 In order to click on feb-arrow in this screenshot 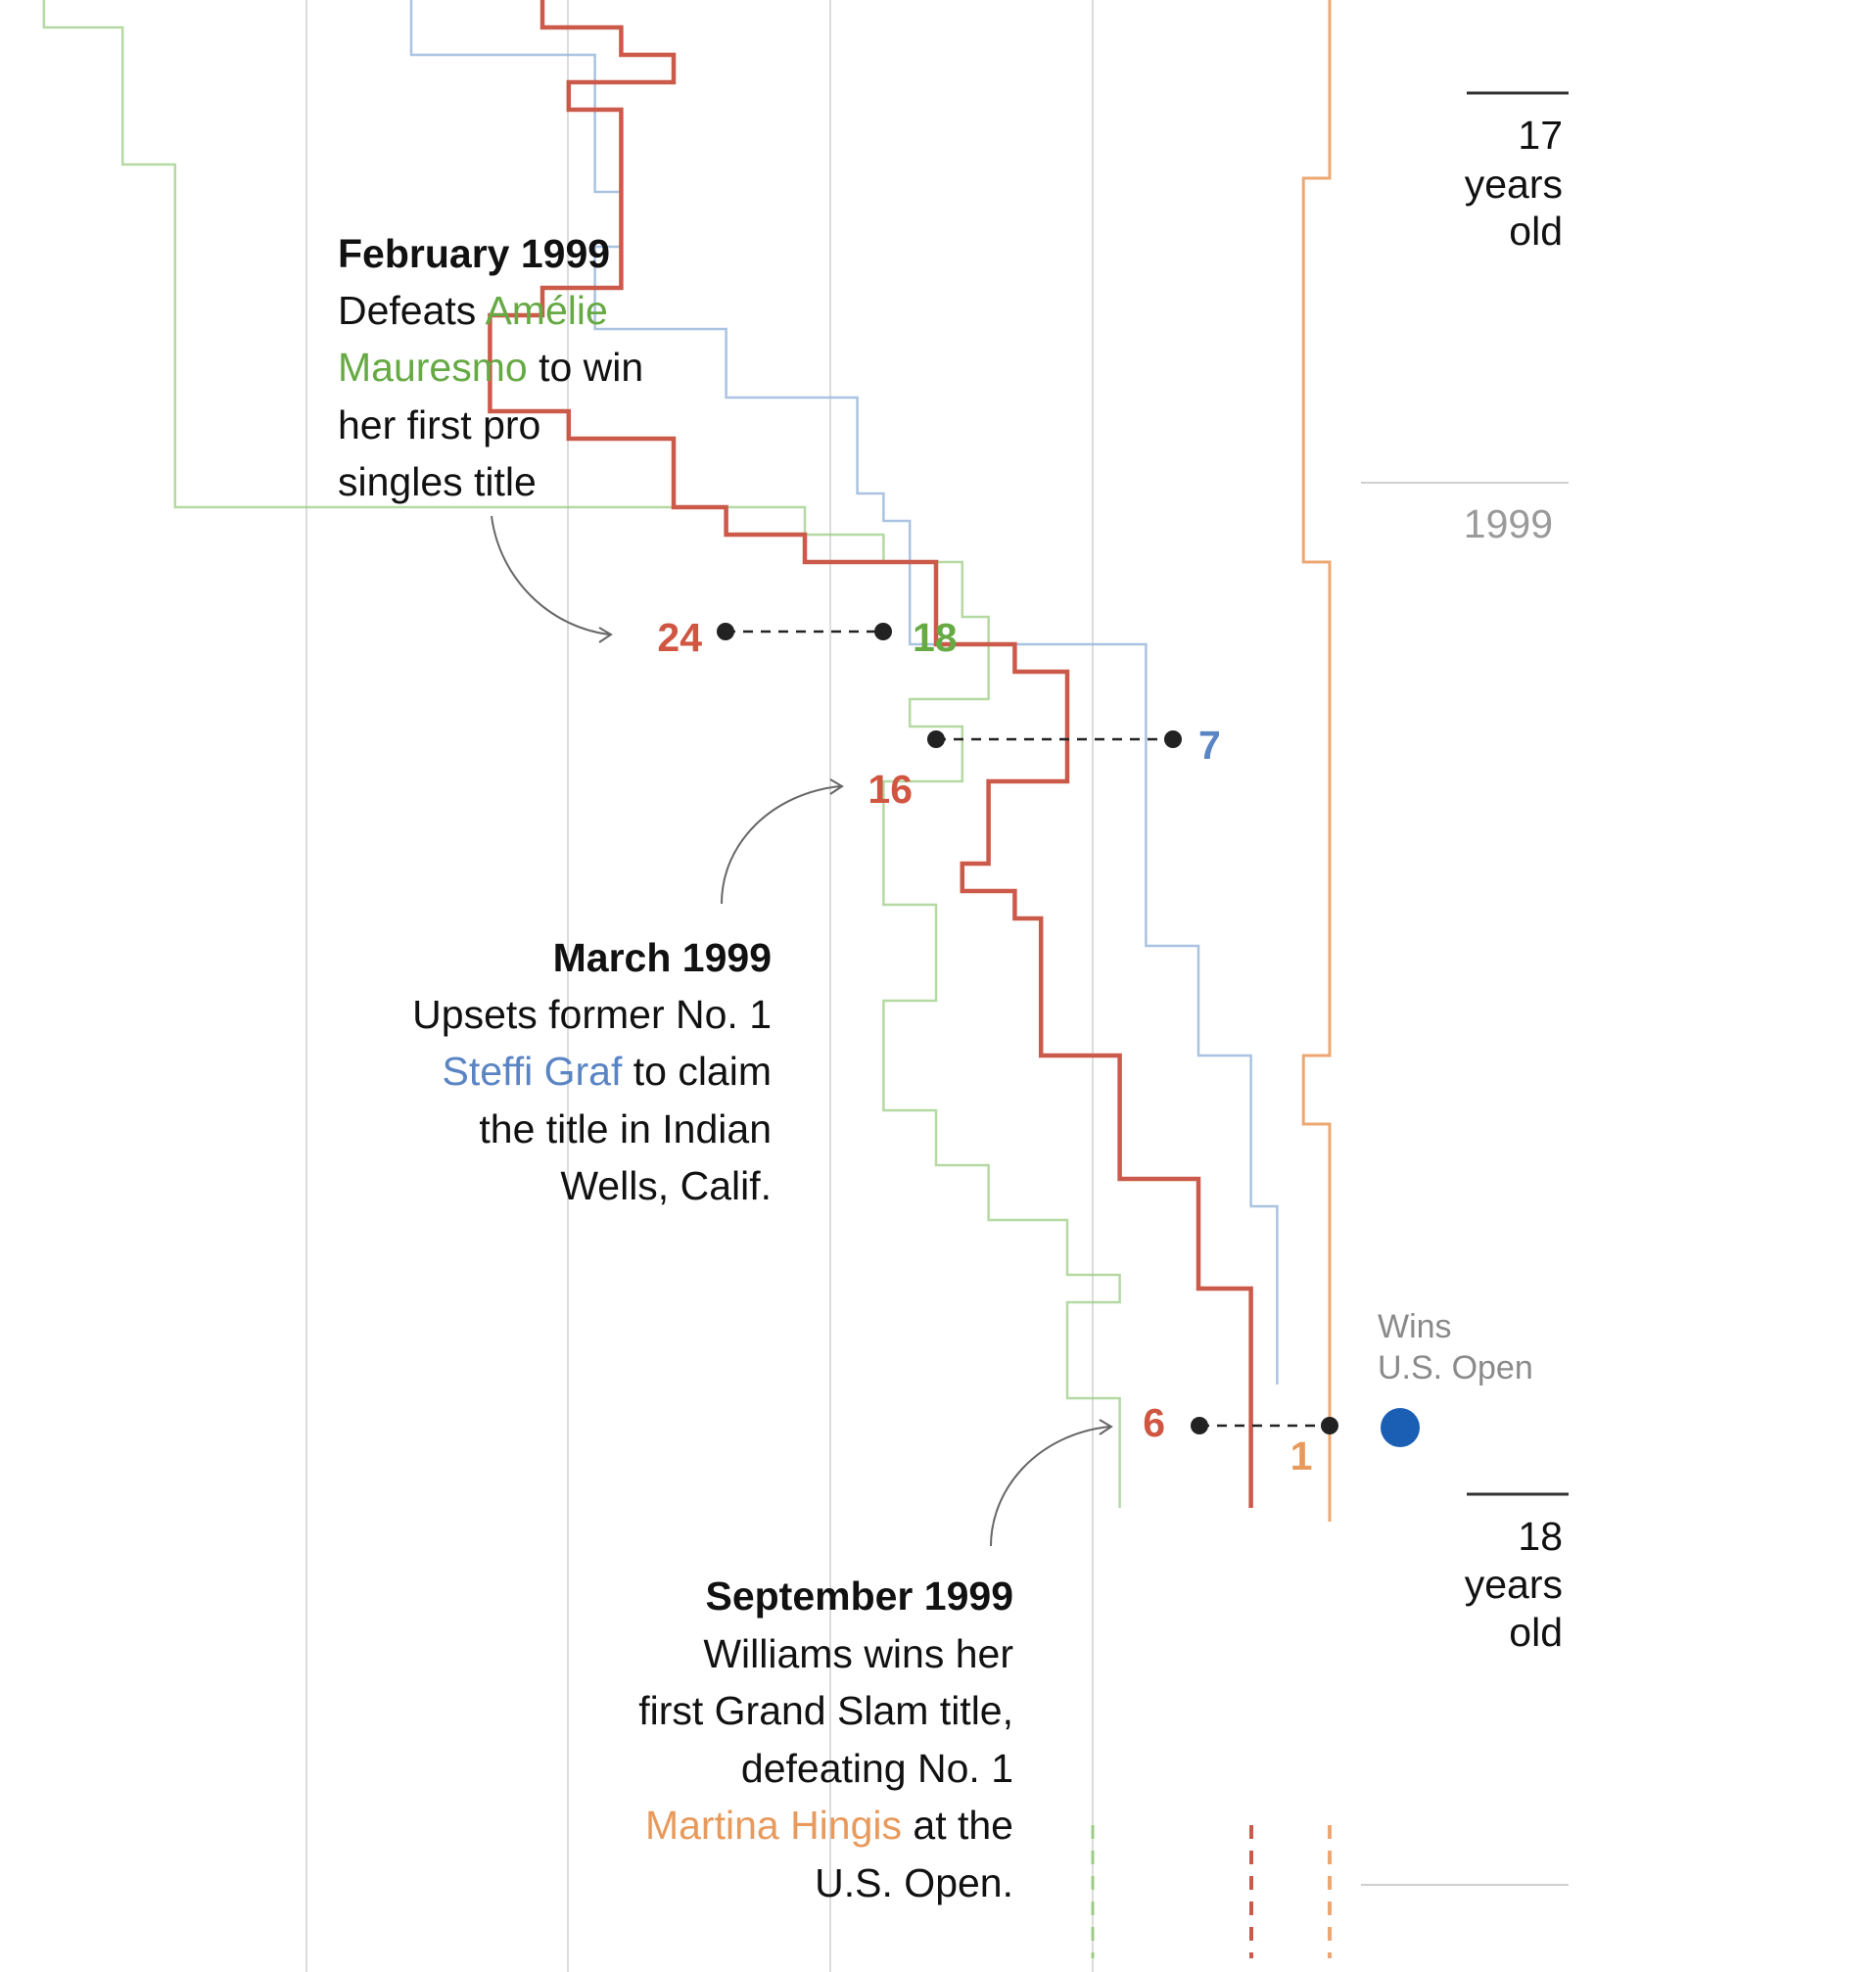, I will do `click(550, 575)`.